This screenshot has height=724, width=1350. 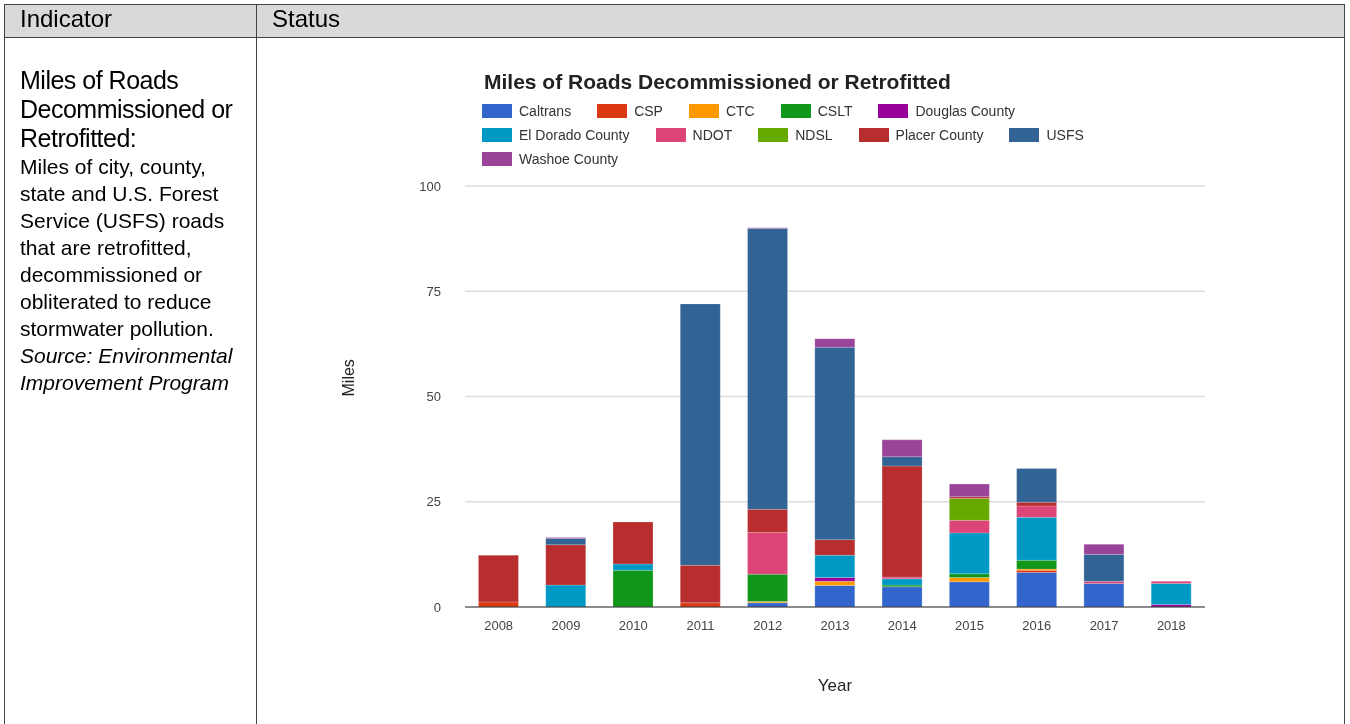 I want to click on x-tick-label: 2008, so click(x=499, y=626).